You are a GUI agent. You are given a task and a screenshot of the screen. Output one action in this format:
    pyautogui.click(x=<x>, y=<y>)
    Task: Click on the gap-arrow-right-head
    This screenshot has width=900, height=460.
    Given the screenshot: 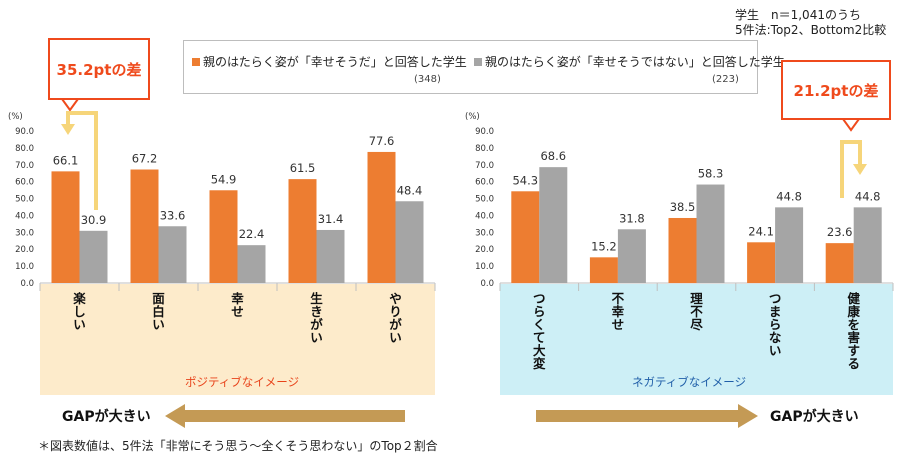 What is the action you would take?
    pyautogui.click(x=748, y=416)
    